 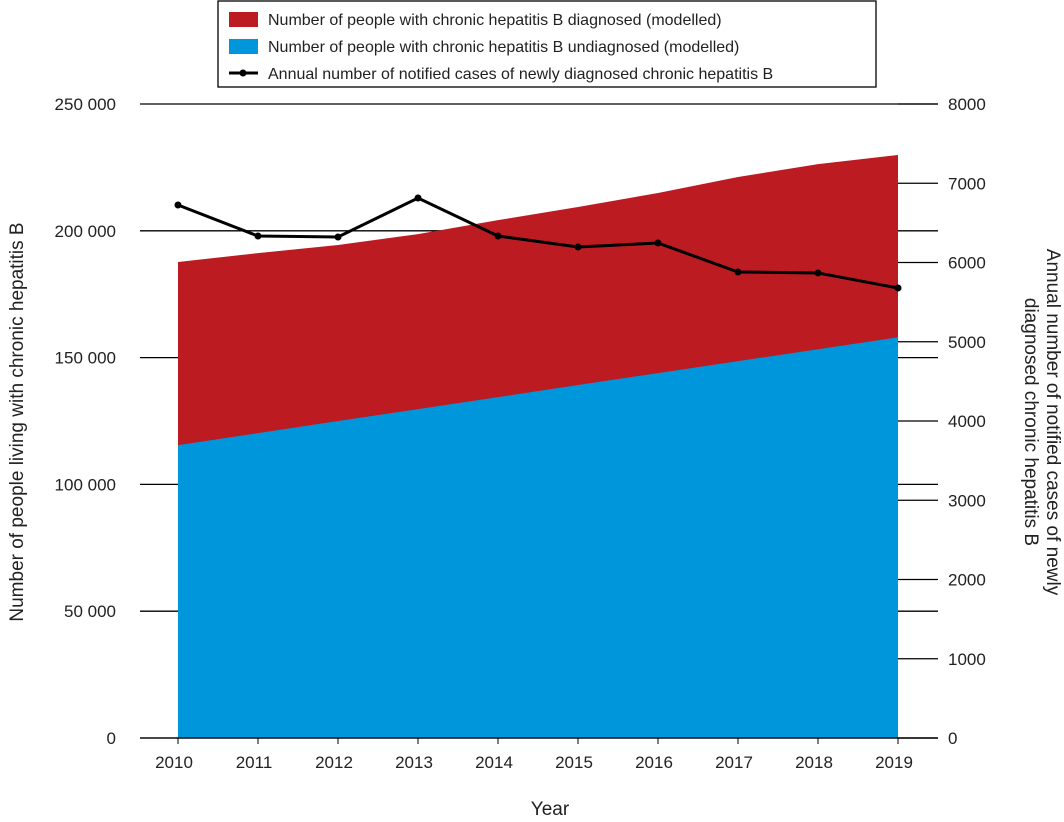 I want to click on y2-tick-label: 0, so click(x=952, y=738).